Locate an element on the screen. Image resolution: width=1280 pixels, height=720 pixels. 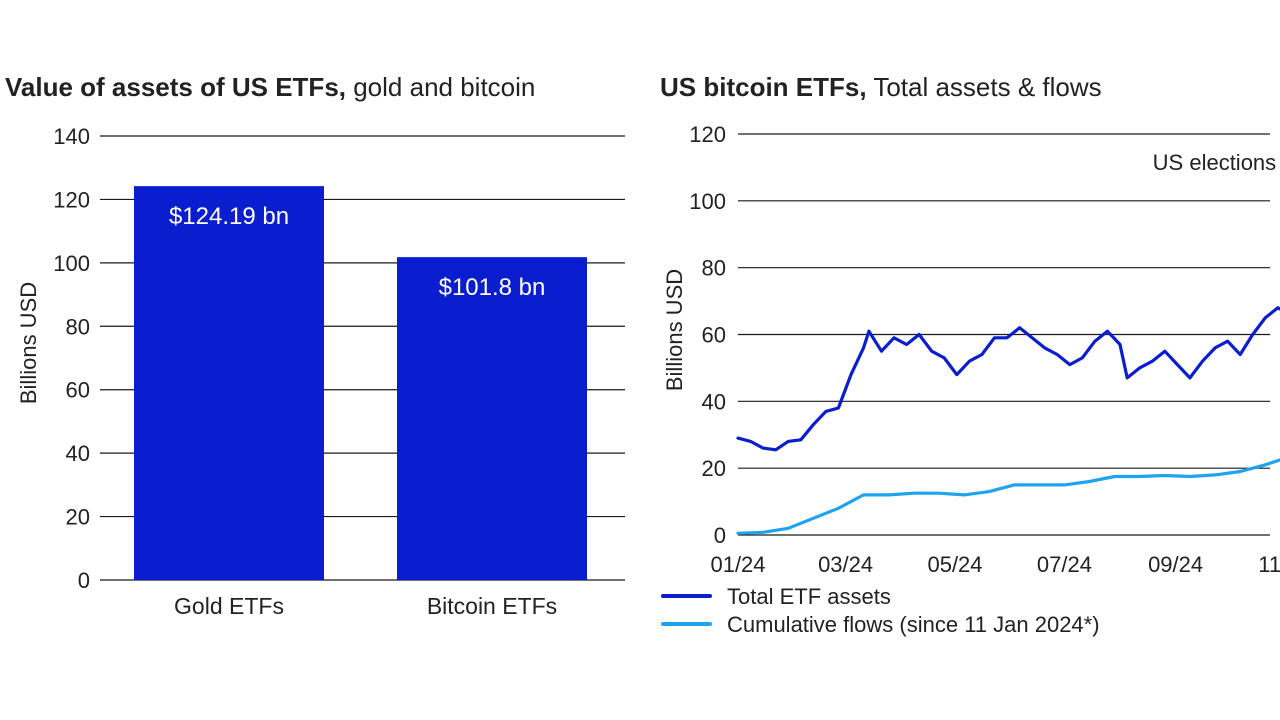
line-series is located at coordinates (1008, 420).